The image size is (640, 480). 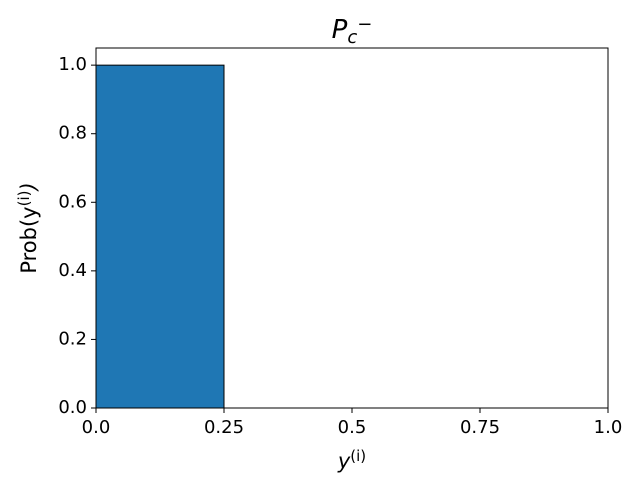 What do you see at coordinates (224, 427) in the screenshot?
I see `x-tick-label: 0.25` at bounding box center [224, 427].